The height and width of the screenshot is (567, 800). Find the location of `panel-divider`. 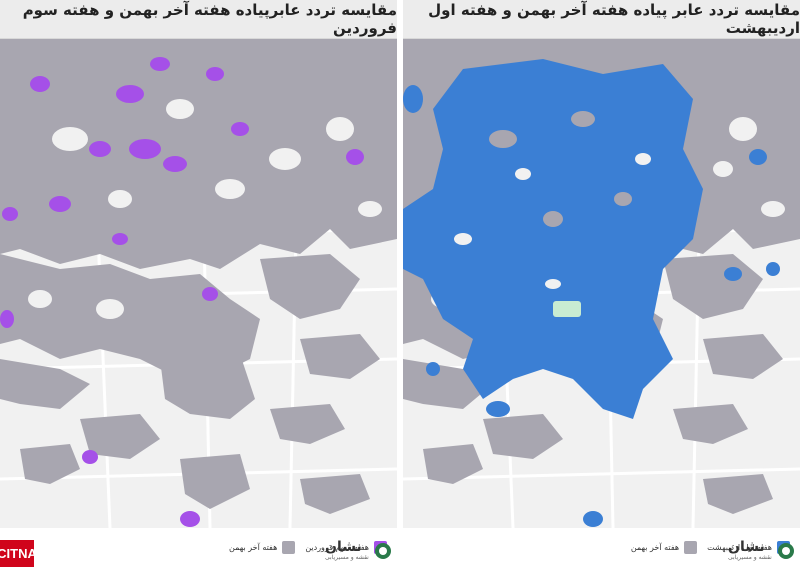

panel-divider is located at coordinates (400, 283).